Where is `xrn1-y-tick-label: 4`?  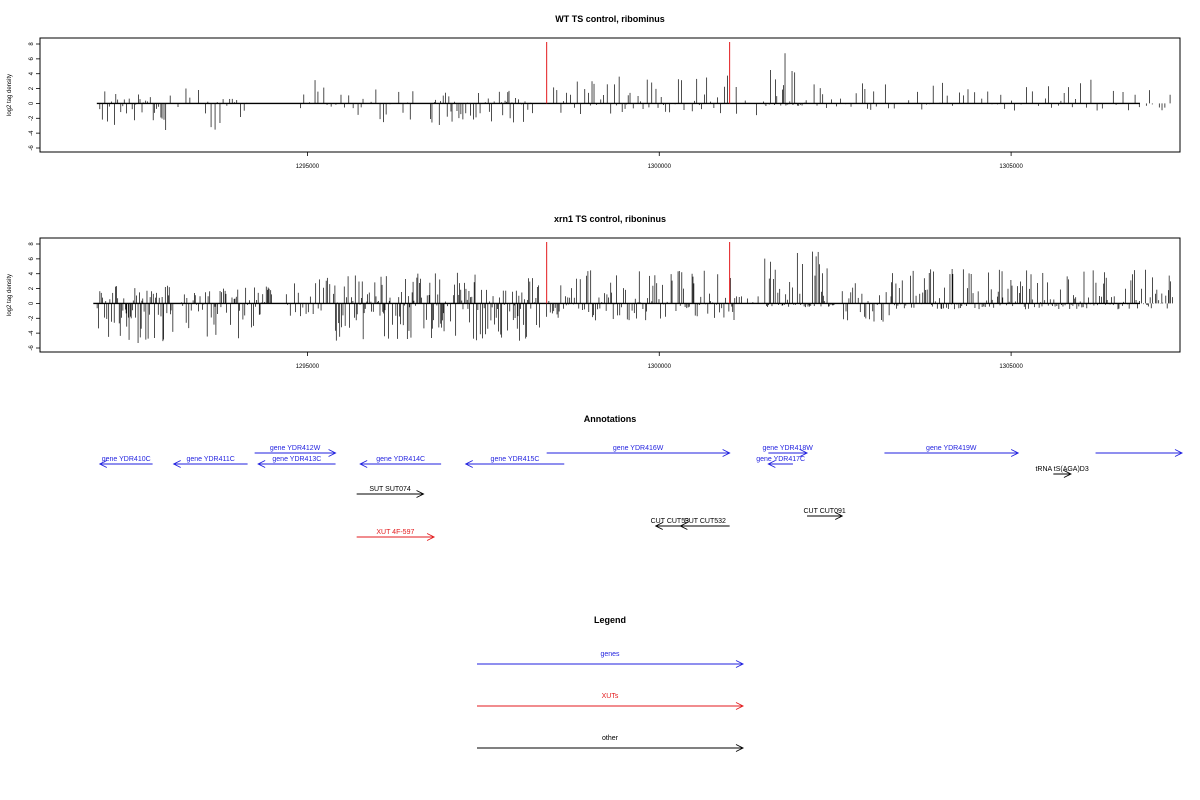
xrn1-y-tick-label: 4 is located at coordinates (32, 273).